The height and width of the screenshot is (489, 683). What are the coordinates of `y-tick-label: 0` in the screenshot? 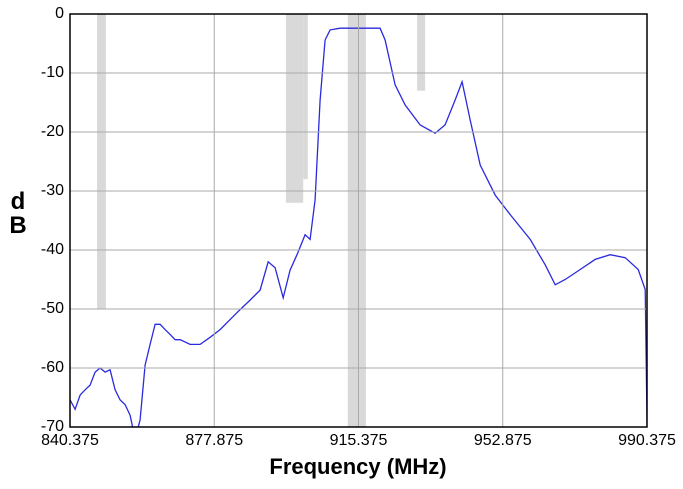 It's located at (59, 13).